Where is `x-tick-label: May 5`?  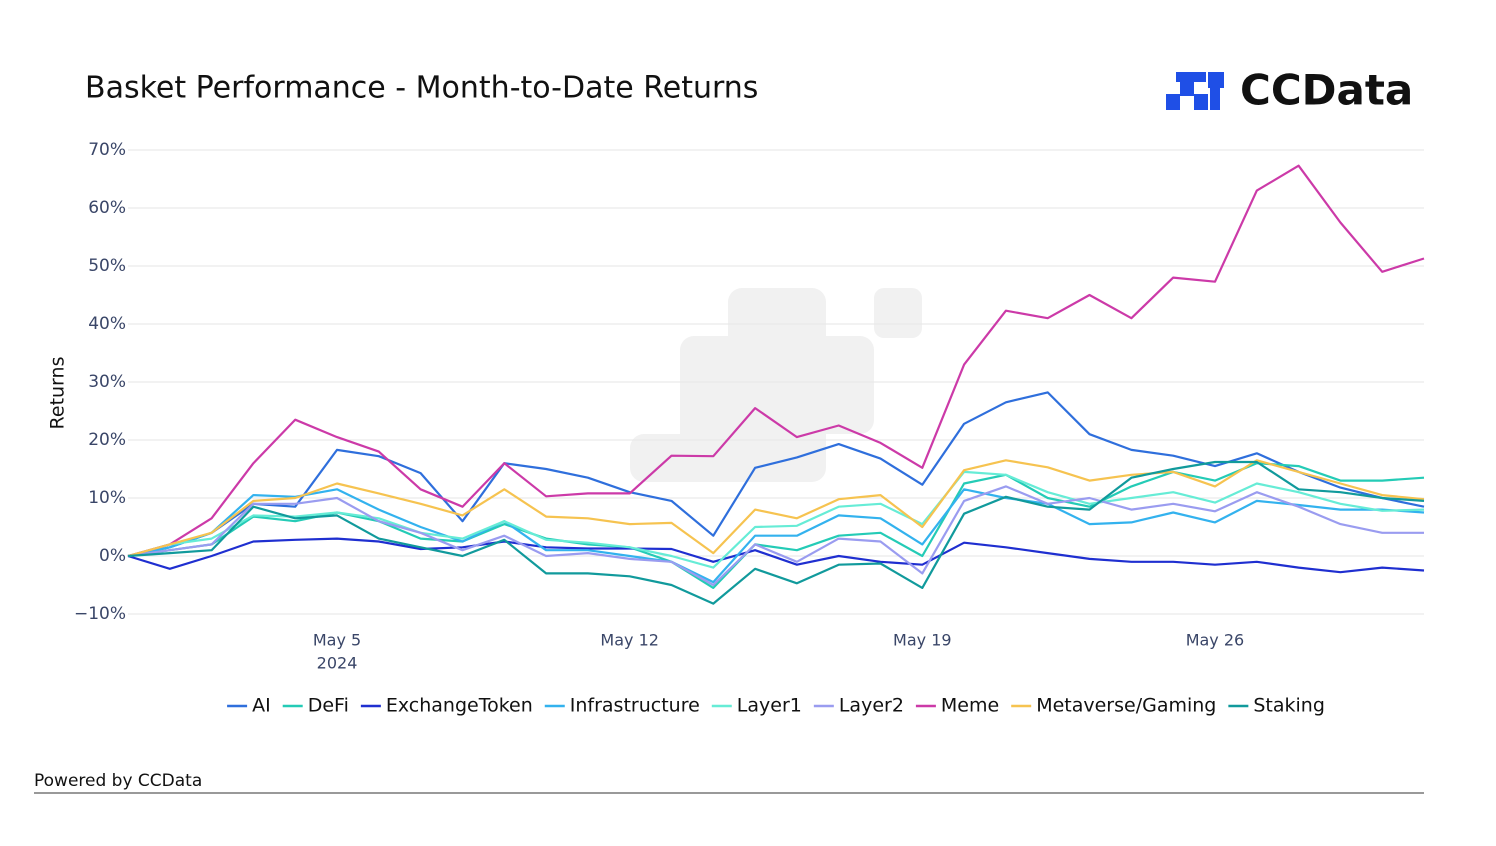 x-tick-label: May 5 is located at coordinates (337, 640).